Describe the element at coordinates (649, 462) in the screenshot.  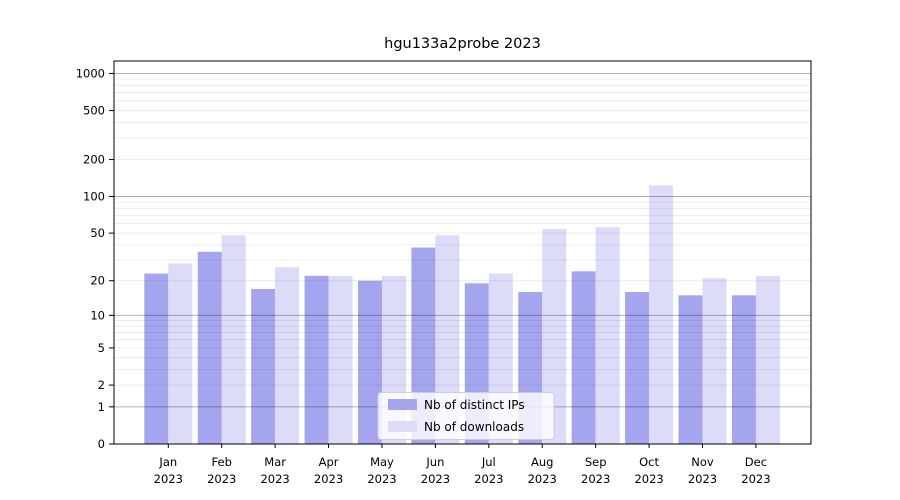
I see `x-tick-label-month: Oct` at that location.